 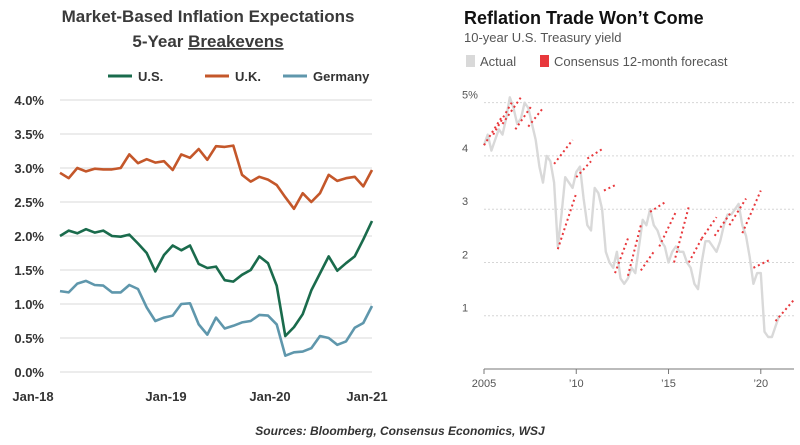 I want to click on right-chart-x-axis: 2005 ’10 ’15 ’20, so click(x=620, y=379).